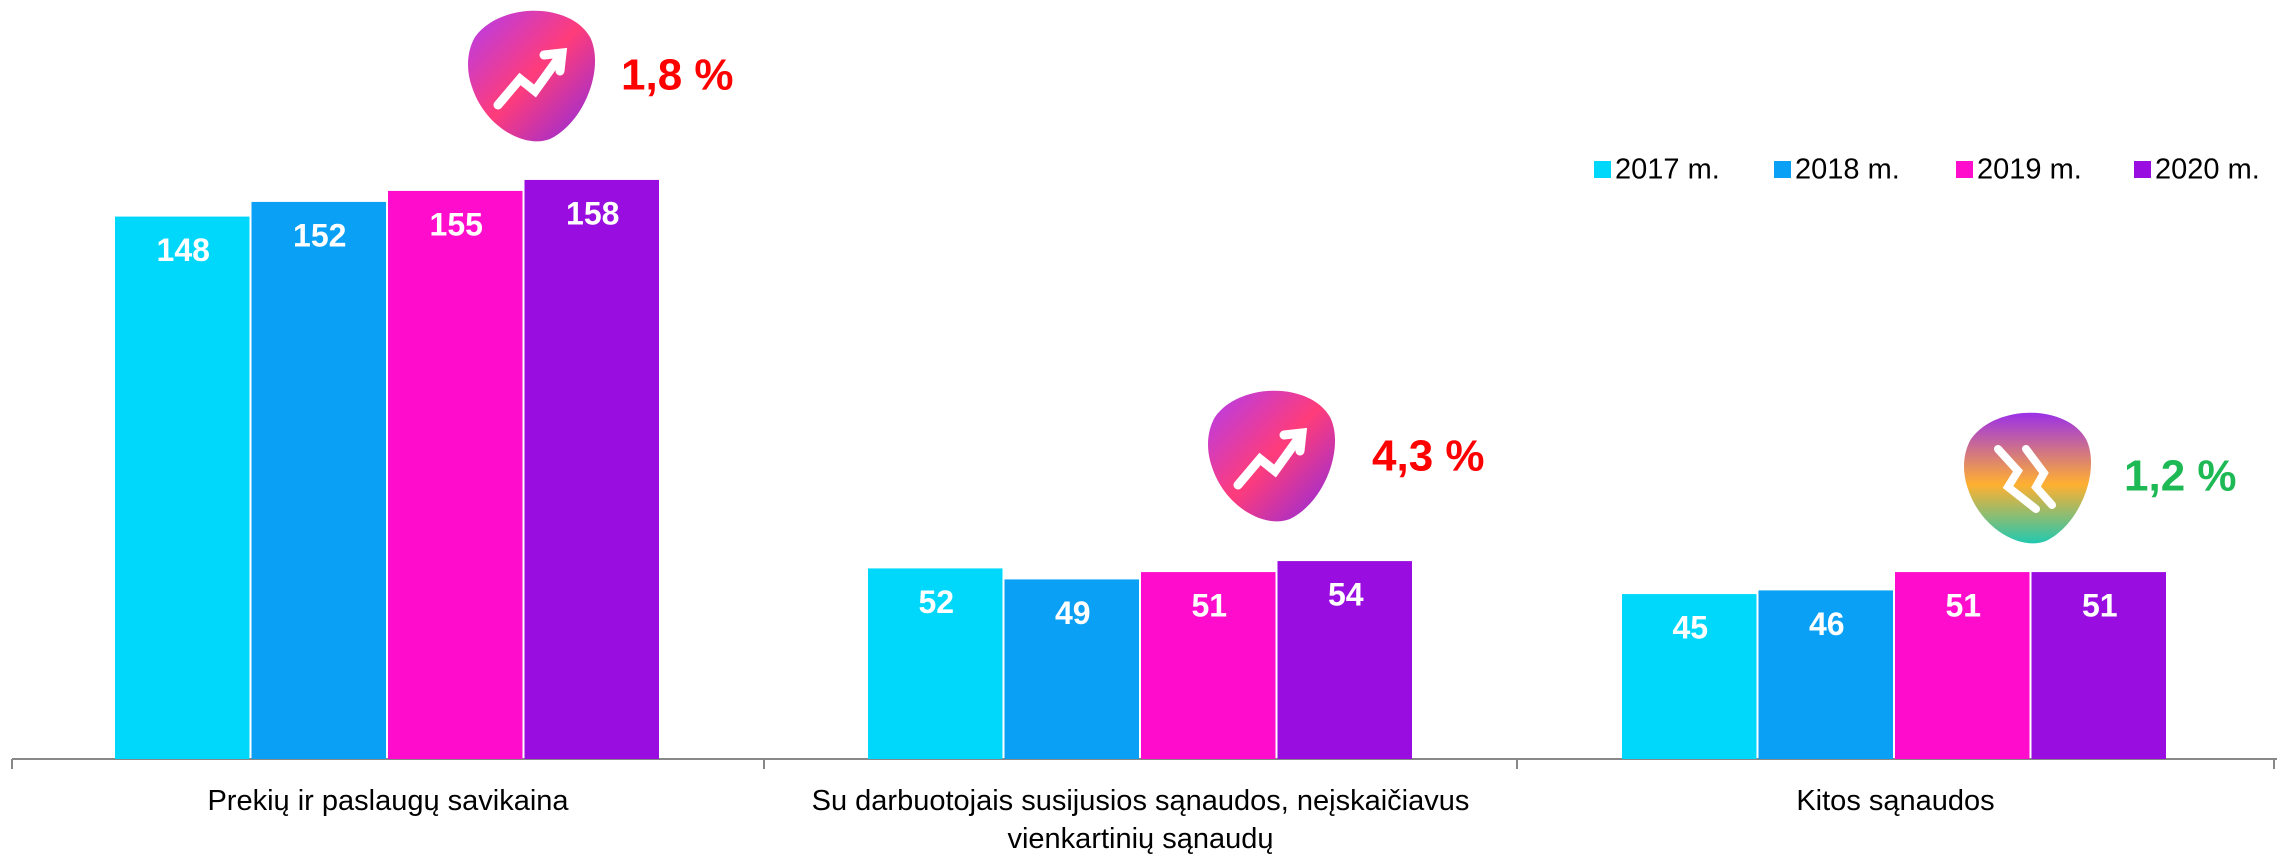 The height and width of the screenshot is (858, 2277). Describe the element at coordinates (2029, 170) in the screenshot. I see `legend-label: 2019 m.` at that location.